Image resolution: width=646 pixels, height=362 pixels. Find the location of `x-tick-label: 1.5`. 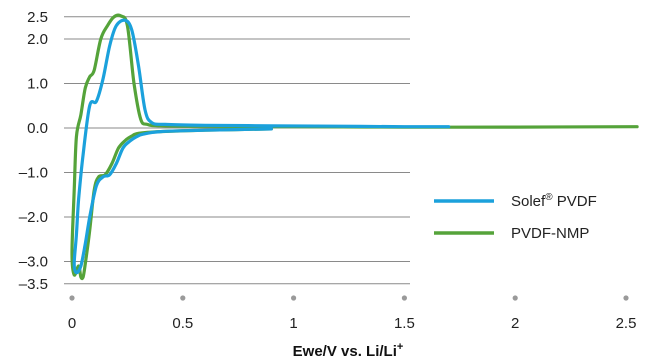

x-tick-label: 1.5 is located at coordinates (404, 323).